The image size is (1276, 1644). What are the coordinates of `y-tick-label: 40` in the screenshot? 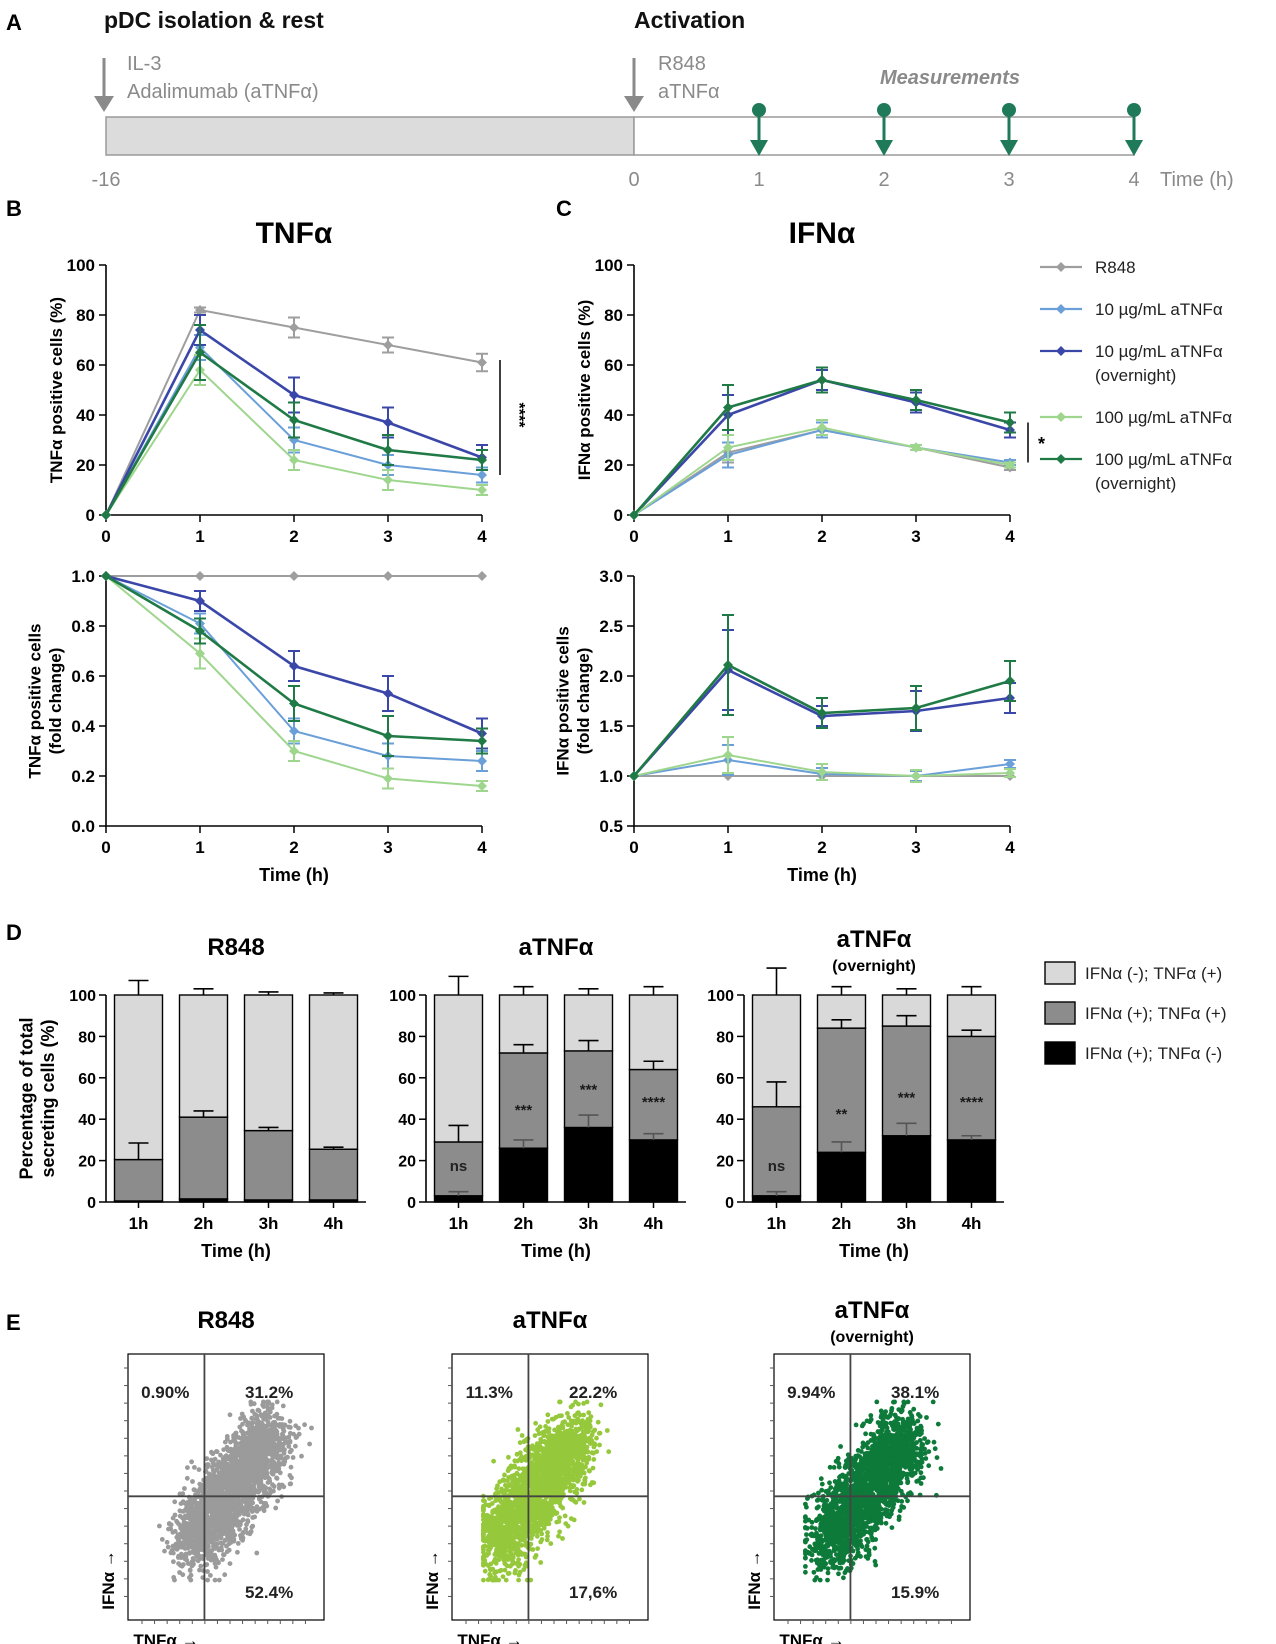 It's located at (87, 1120).